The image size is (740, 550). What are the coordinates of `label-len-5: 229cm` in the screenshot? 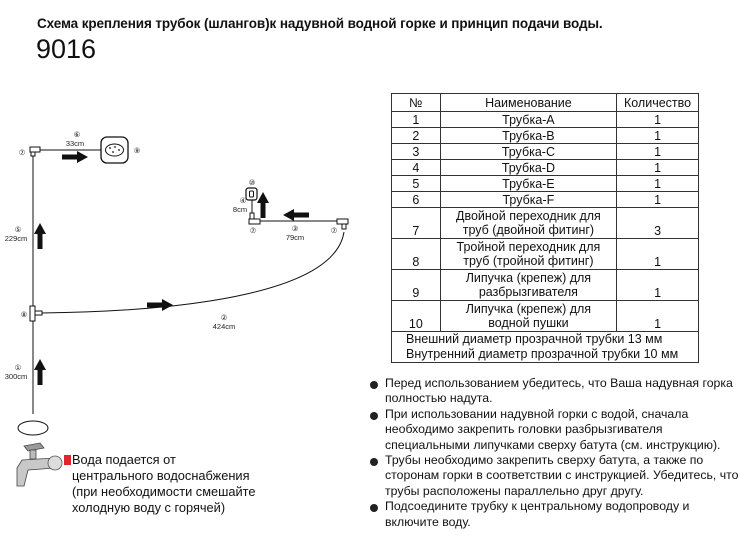 It's located at (16, 238).